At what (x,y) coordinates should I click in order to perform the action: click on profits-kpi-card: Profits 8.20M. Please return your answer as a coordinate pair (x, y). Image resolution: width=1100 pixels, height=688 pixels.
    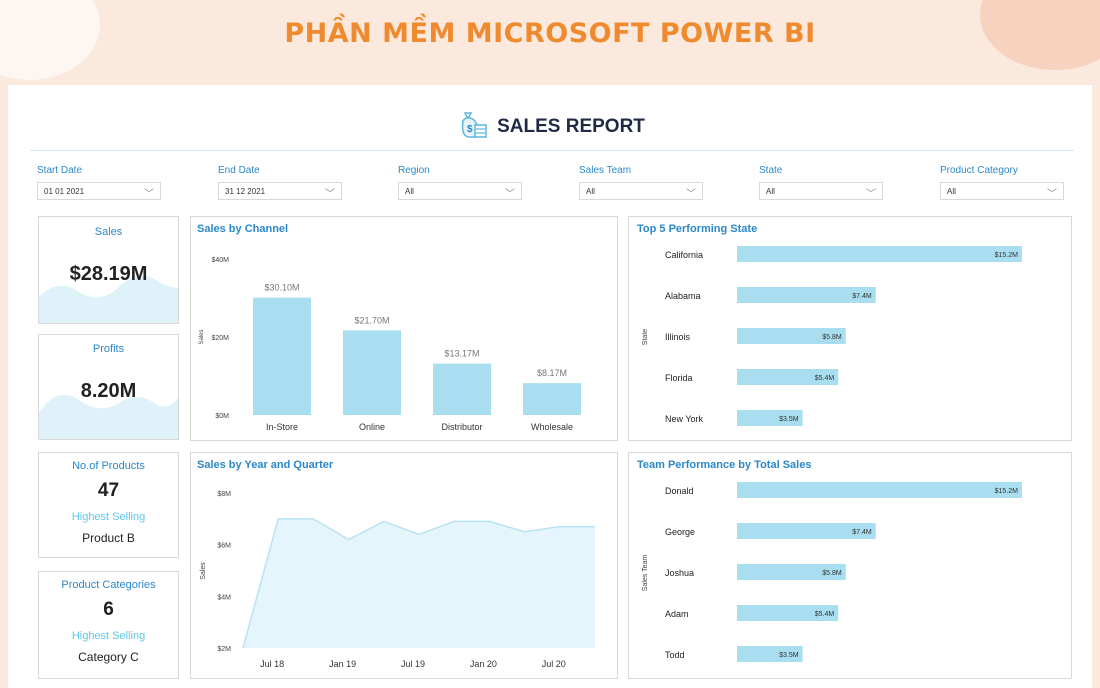
    Looking at the image, I should click on (108, 387).